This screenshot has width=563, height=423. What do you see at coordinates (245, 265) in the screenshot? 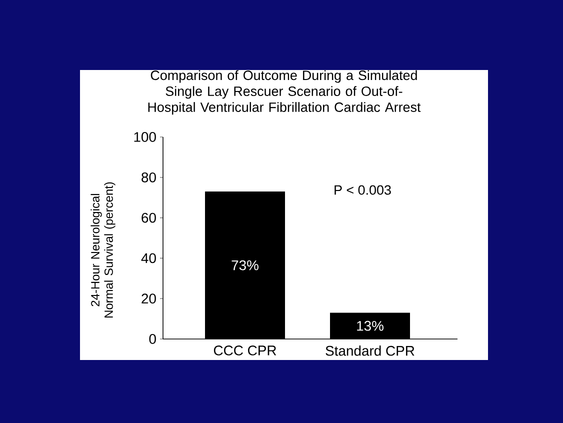
I see `data-label: 73%` at bounding box center [245, 265].